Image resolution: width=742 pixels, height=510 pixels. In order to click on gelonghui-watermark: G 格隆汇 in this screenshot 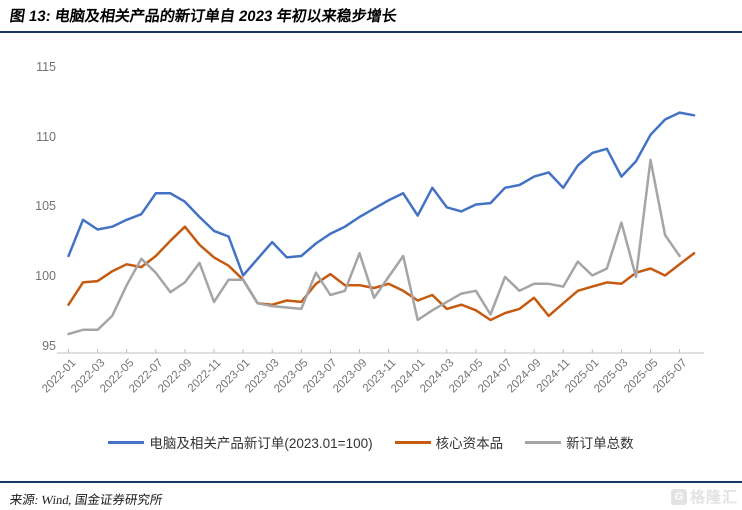, I will do `click(704, 496)`.